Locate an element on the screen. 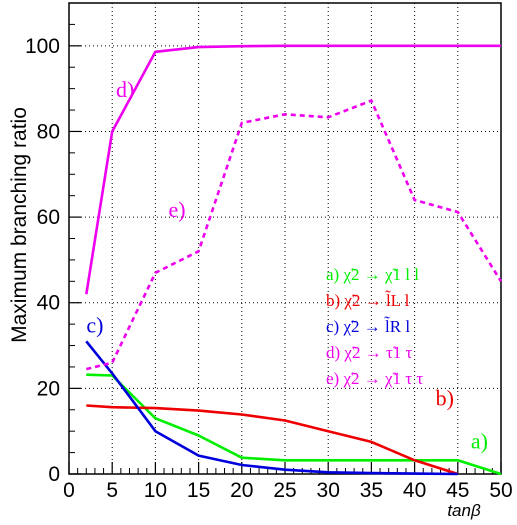 This screenshot has height=525, width=517. curve-label-a: a) is located at coordinates (479, 440).